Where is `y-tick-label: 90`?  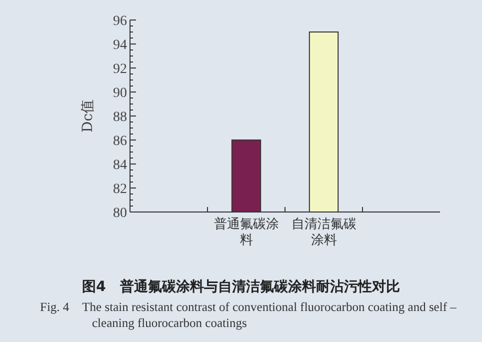
y-tick-label: 90 is located at coordinates (120, 93).